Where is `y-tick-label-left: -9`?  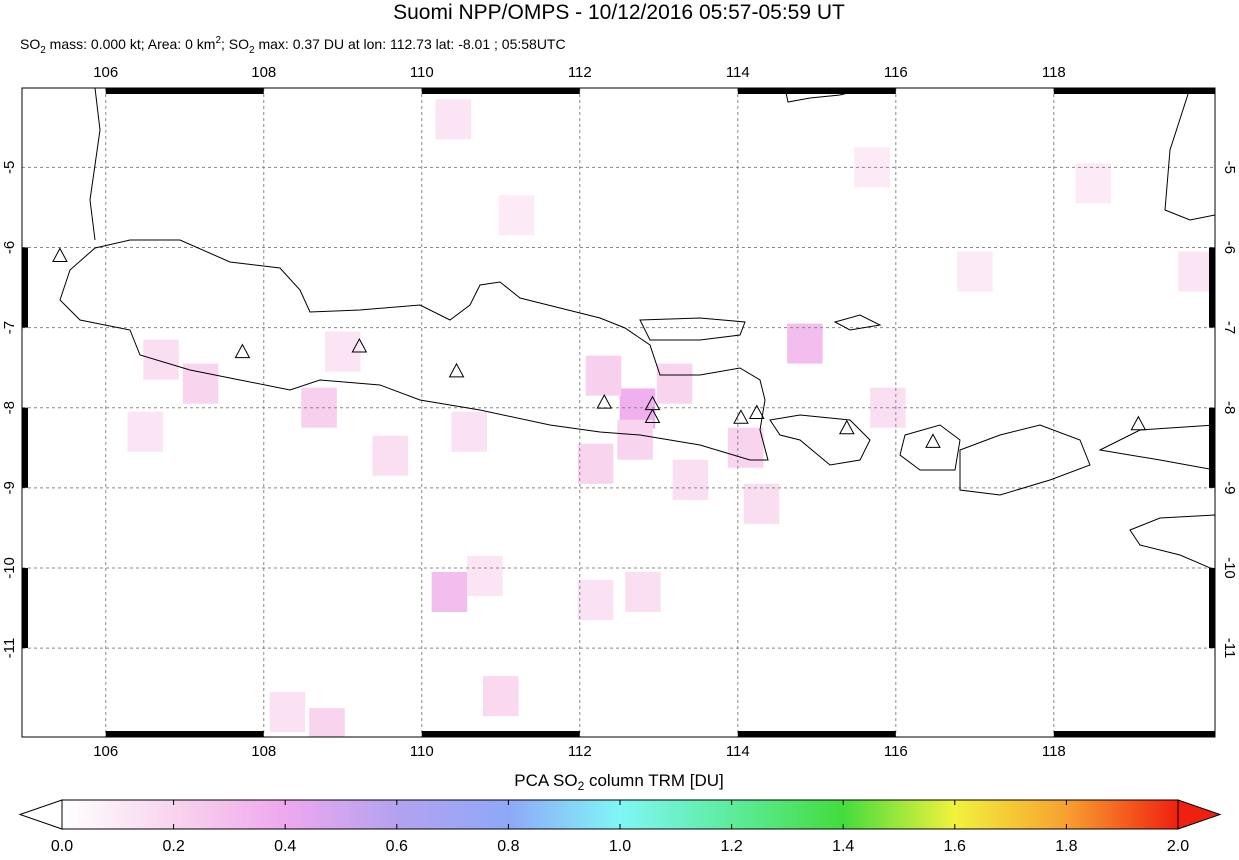
y-tick-label-left: -9 is located at coordinates (9, 487).